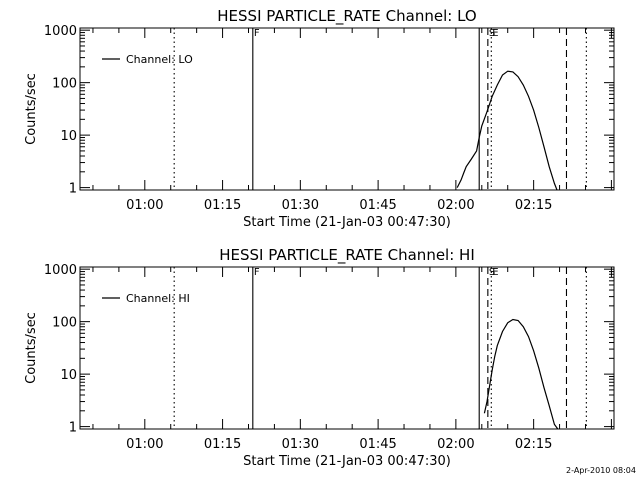 The width and height of the screenshot is (640, 480). What do you see at coordinates (346, 16) in the screenshot?
I see `chart-title: HESSI PARTICLE_RATE Channel: LO` at bounding box center [346, 16].